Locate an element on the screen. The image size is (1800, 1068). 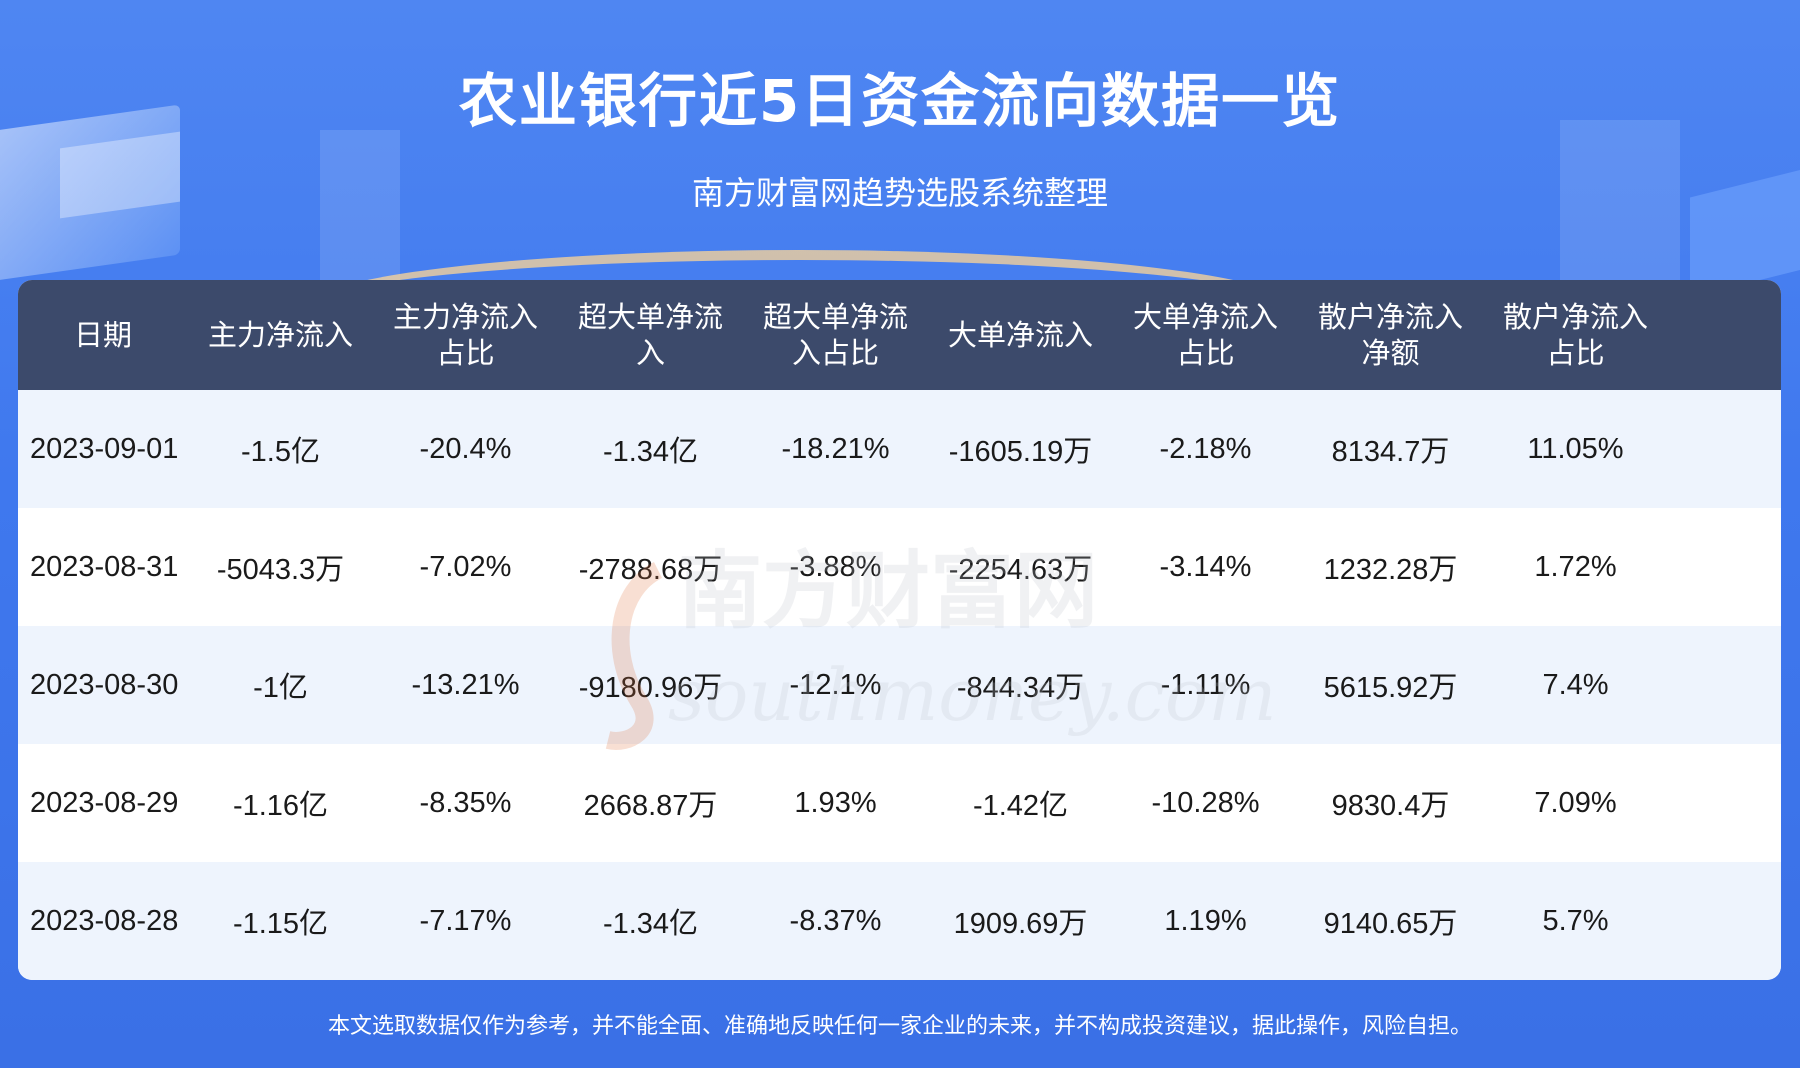
column-header: 散户净流入 占比 is located at coordinates (1575, 335).